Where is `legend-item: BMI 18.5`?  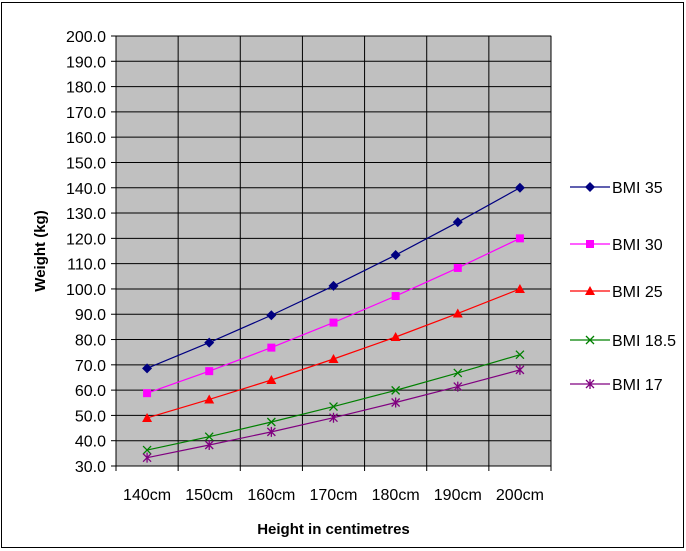 legend-item: BMI 18.5 is located at coordinates (623, 341).